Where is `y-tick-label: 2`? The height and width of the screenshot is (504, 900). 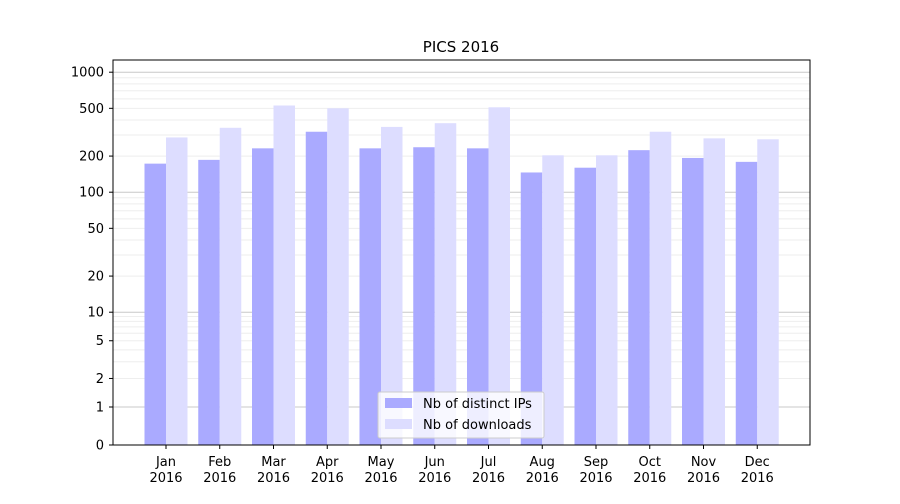
y-tick-label: 2 is located at coordinates (100, 379).